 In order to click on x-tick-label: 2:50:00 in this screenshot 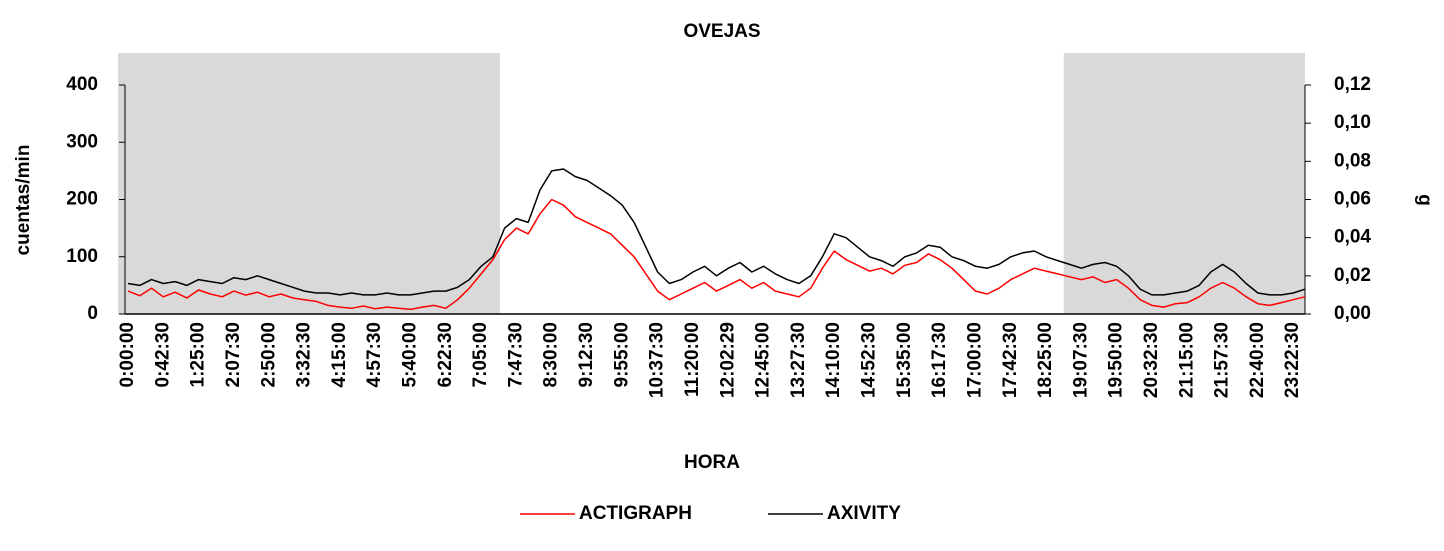, I will do `click(268, 355)`.